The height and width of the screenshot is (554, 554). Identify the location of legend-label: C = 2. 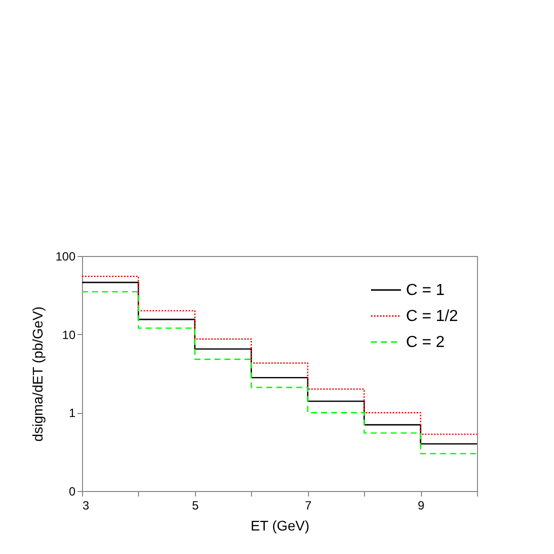
(425, 342).